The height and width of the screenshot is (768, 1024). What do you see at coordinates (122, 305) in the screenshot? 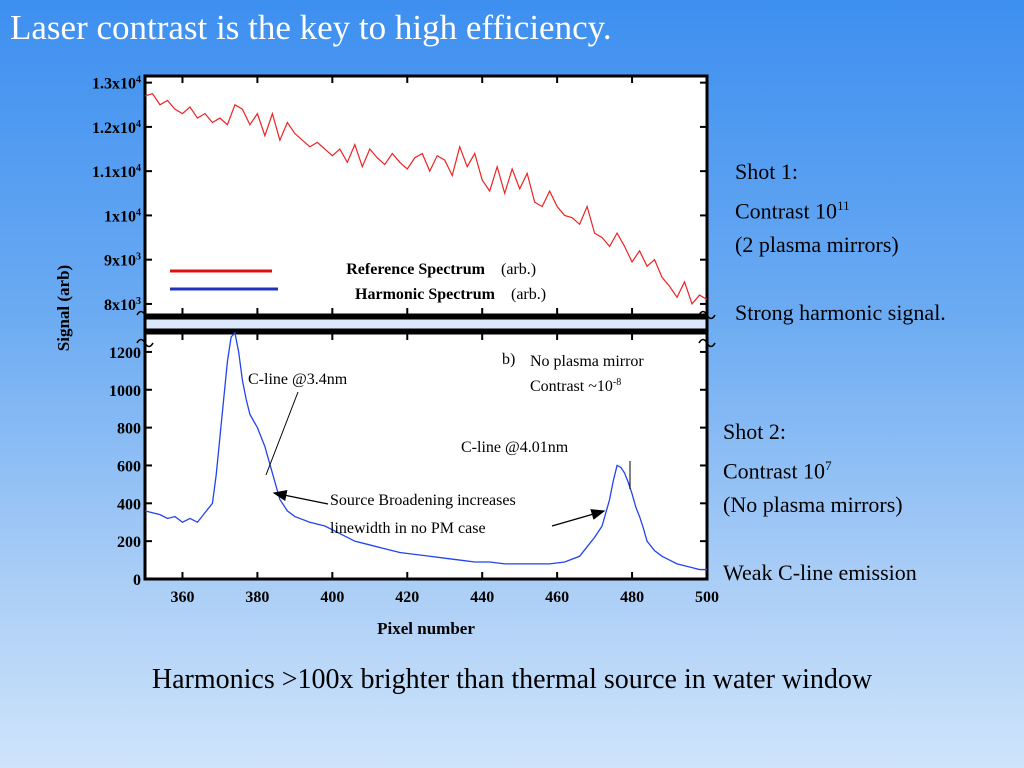
I see `upper-y-tick-label: 8x10³` at bounding box center [122, 305].